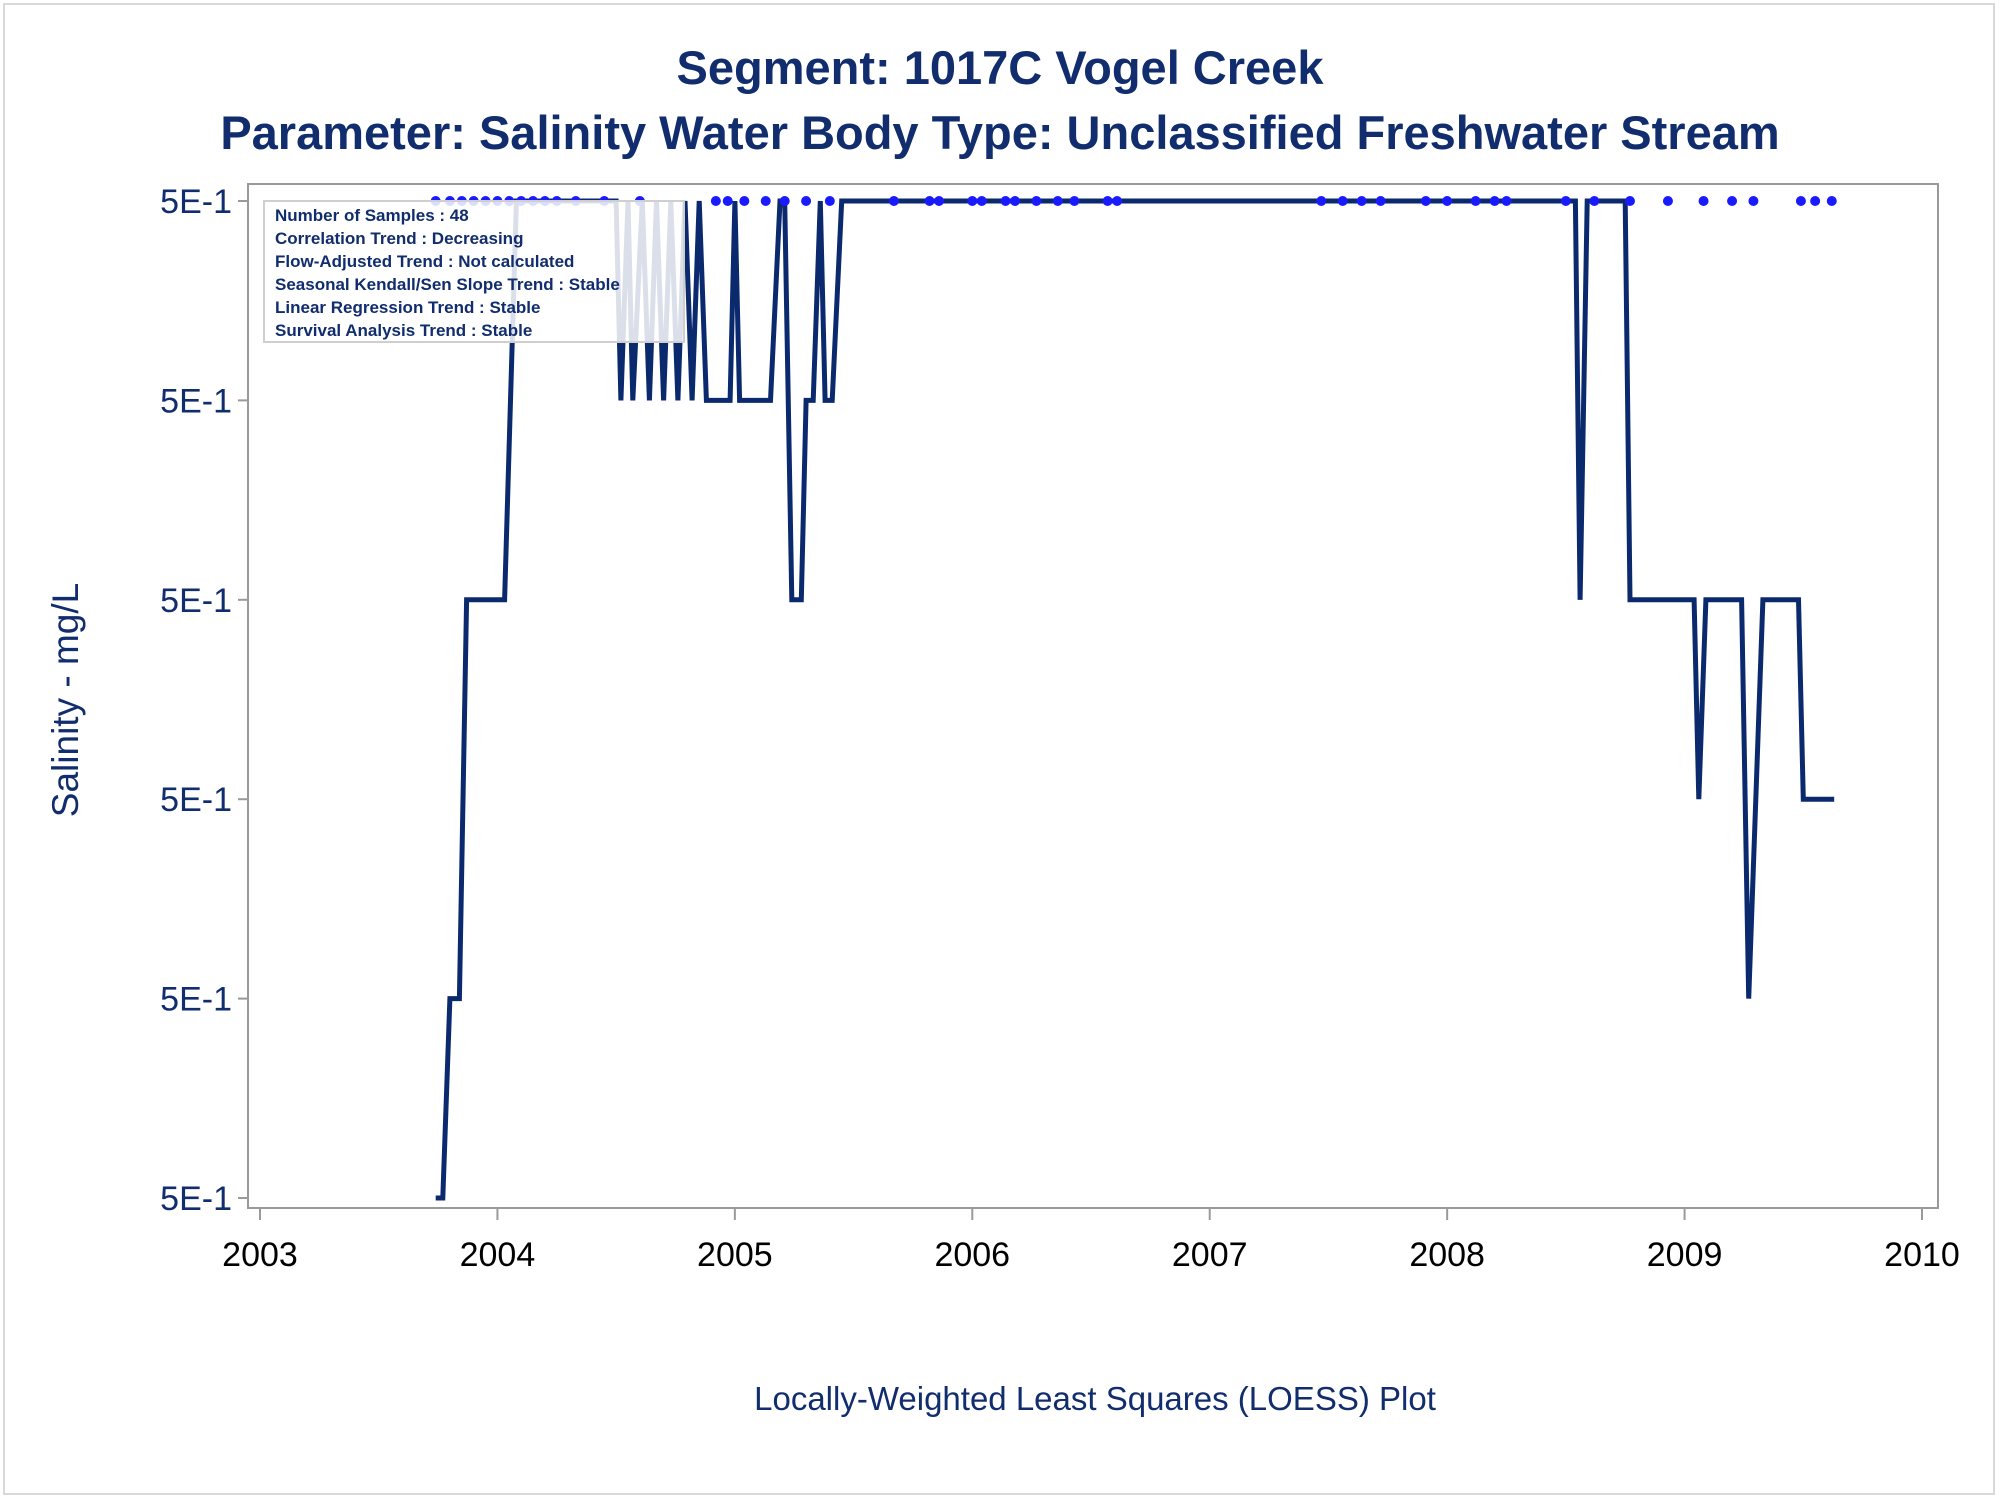 The image size is (2000, 1500). I want to click on x-tick-label: 2009, so click(1685, 1255).